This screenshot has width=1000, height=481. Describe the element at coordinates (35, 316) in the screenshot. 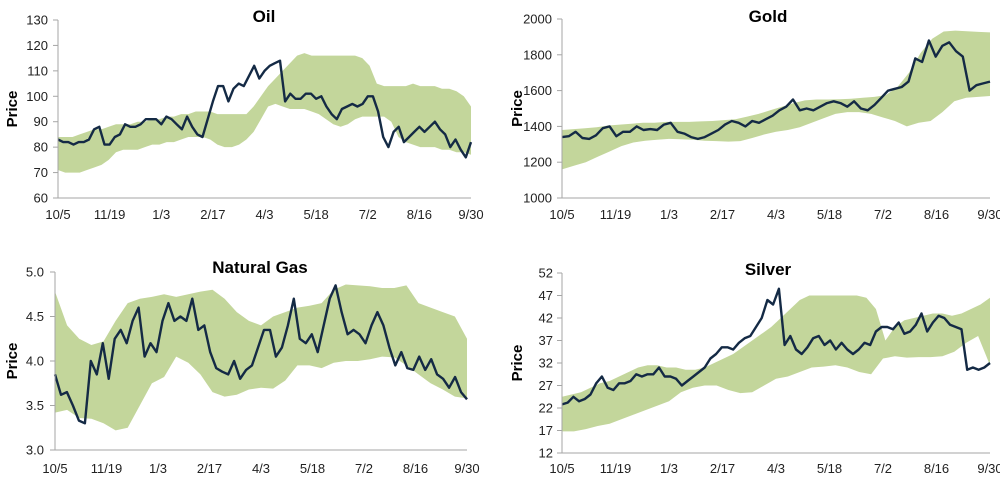

I see `natural_gas-ytick-label: 4.5` at that location.